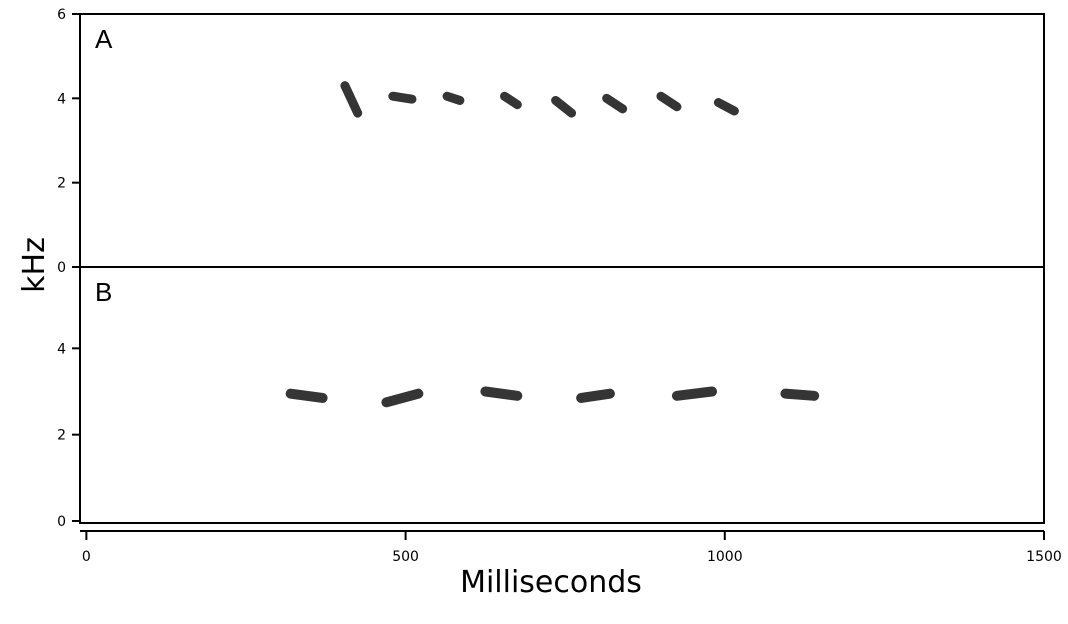 The height and width of the screenshot is (624, 1068). What do you see at coordinates (571, 547) in the screenshot?
I see `x-axis: 0 500 1000 1500` at bounding box center [571, 547].